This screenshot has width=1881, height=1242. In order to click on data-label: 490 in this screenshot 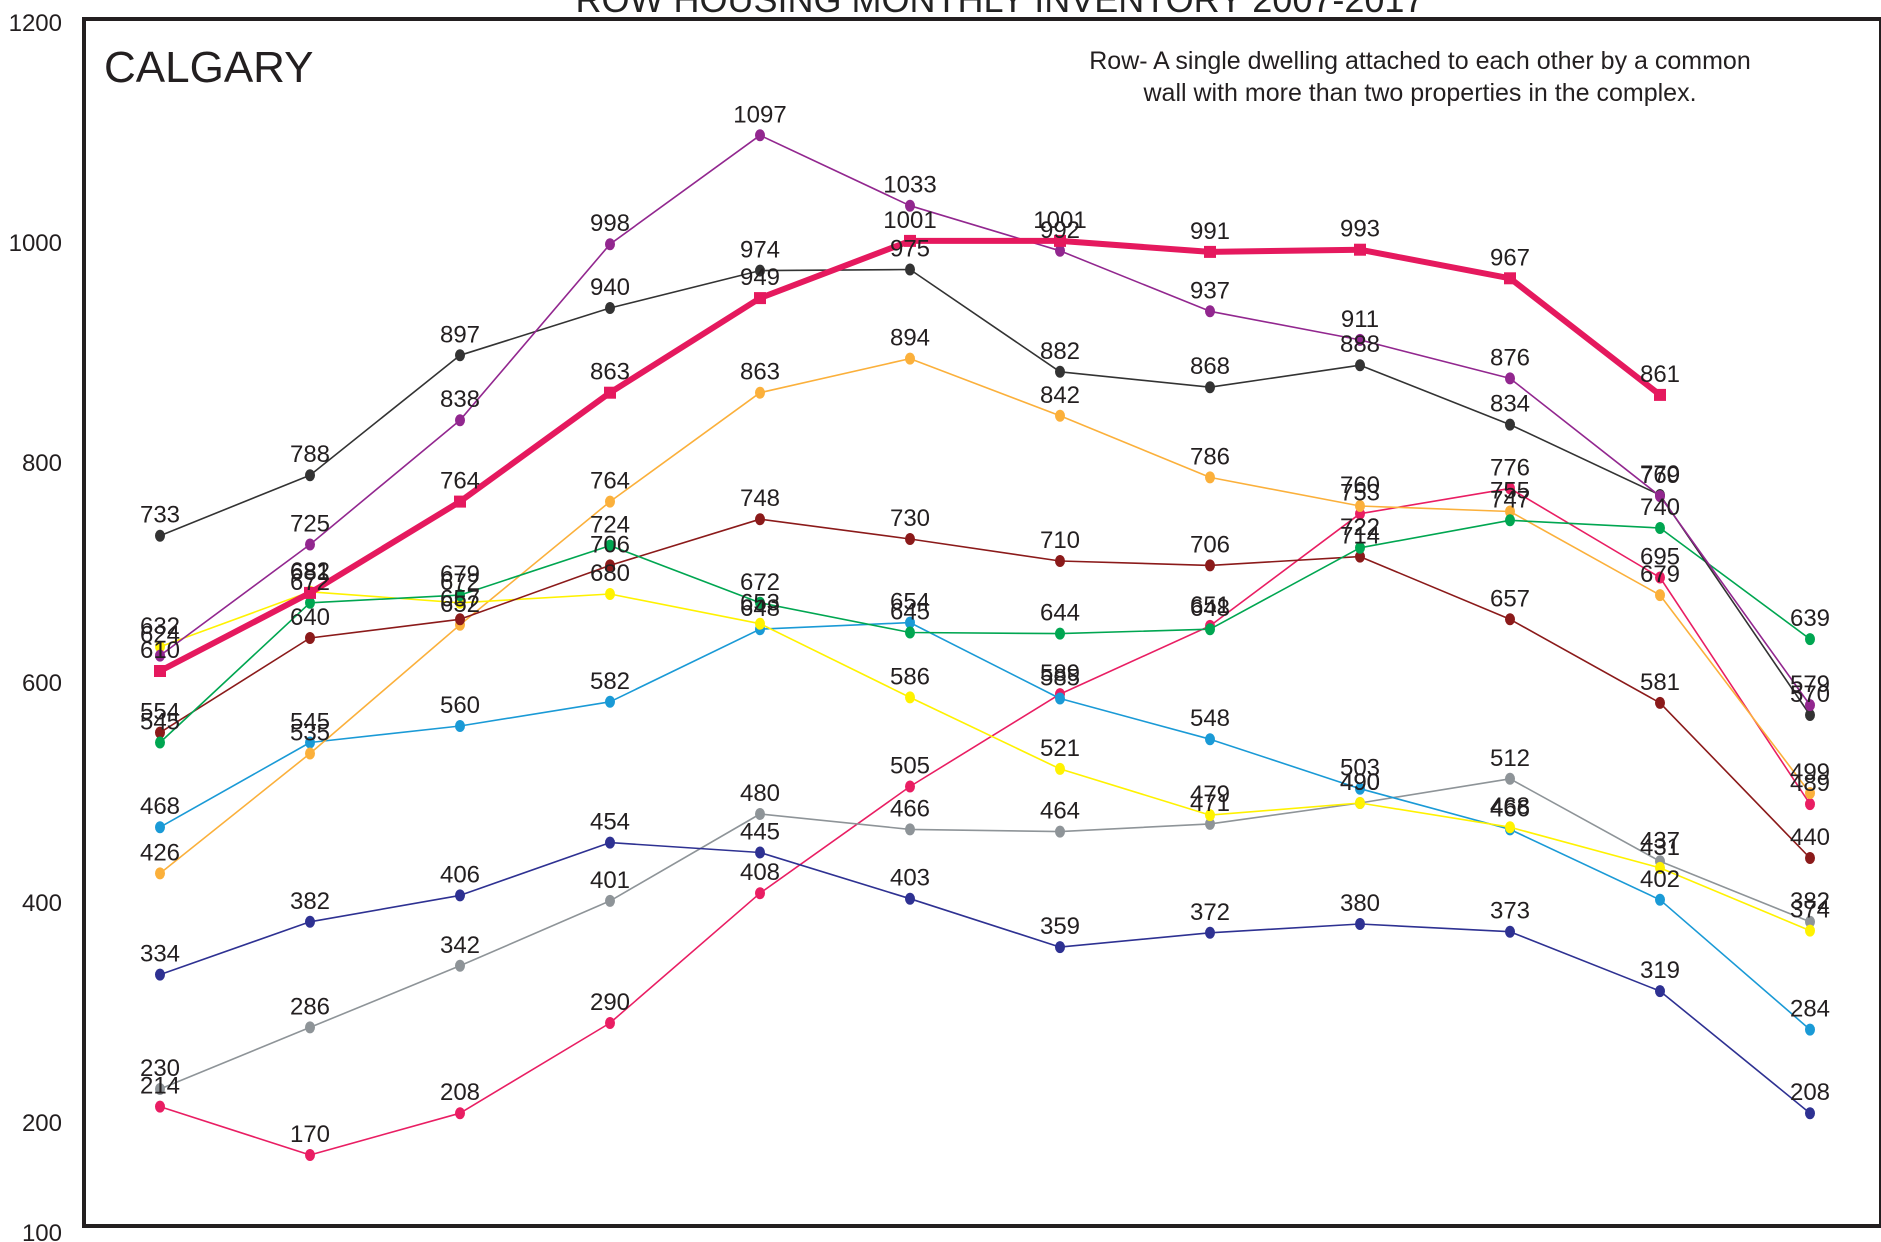, I will do `click(1360, 782)`.